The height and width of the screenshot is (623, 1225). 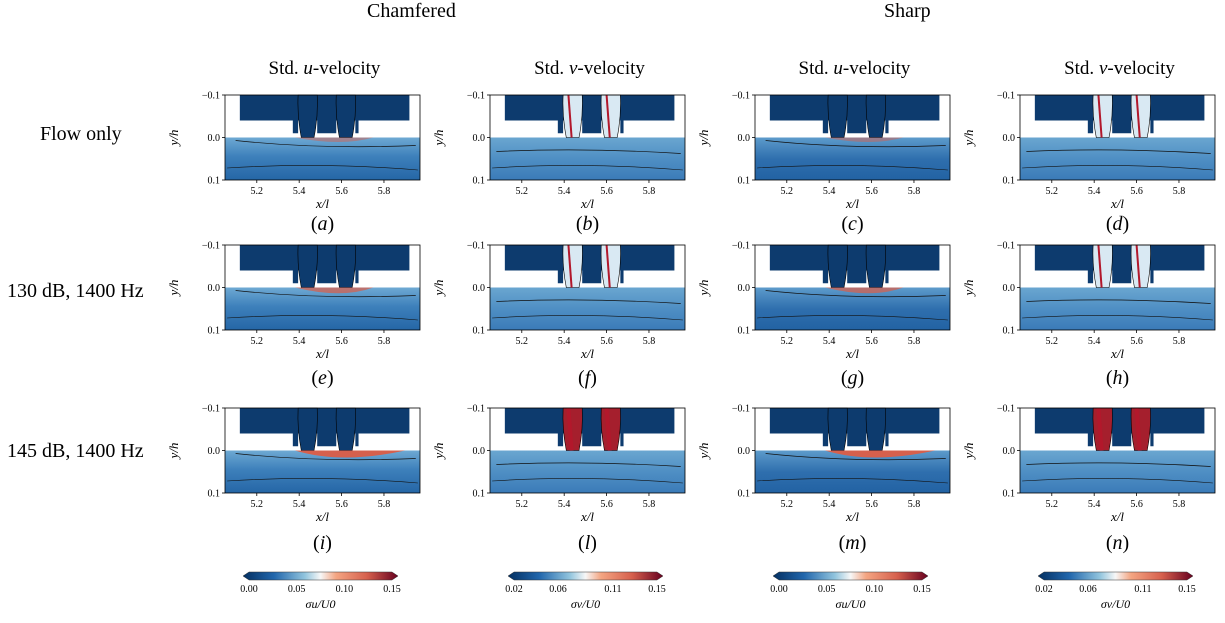 What do you see at coordinates (587, 224) in the screenshot?
I see `panel-caption: (b)` at bounding box center [587, 224].